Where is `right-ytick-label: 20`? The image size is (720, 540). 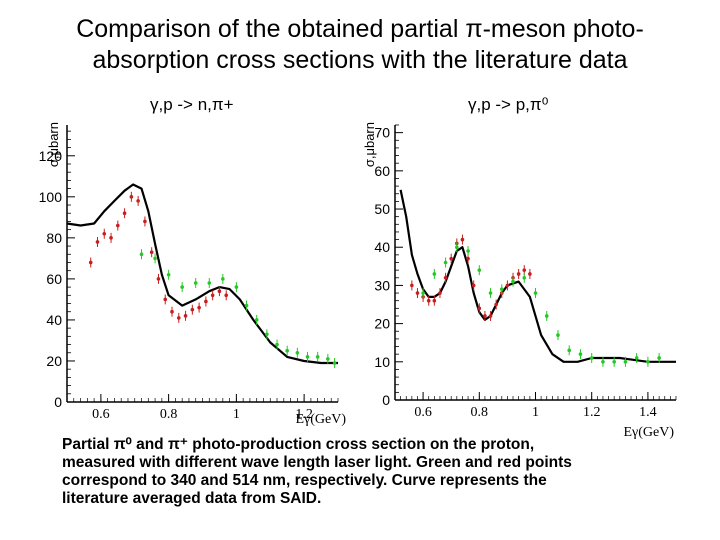 right-ytick-label: 20 is located at coordinates (382, 324).